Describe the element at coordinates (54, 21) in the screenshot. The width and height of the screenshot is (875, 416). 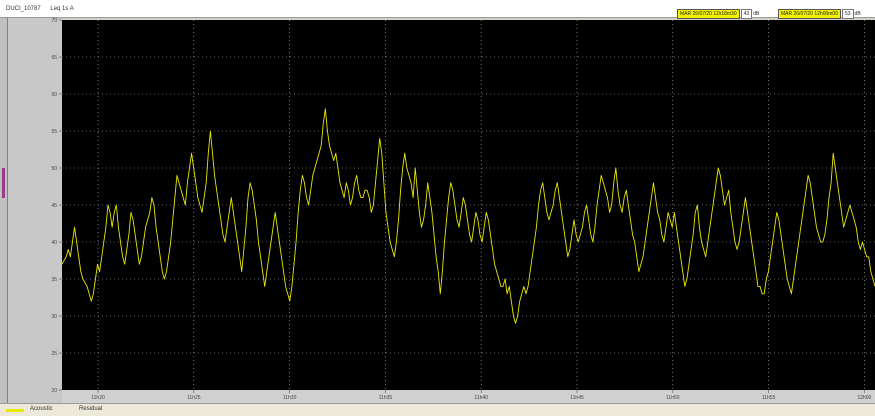
I see `y-tick-label: 70` at that location.